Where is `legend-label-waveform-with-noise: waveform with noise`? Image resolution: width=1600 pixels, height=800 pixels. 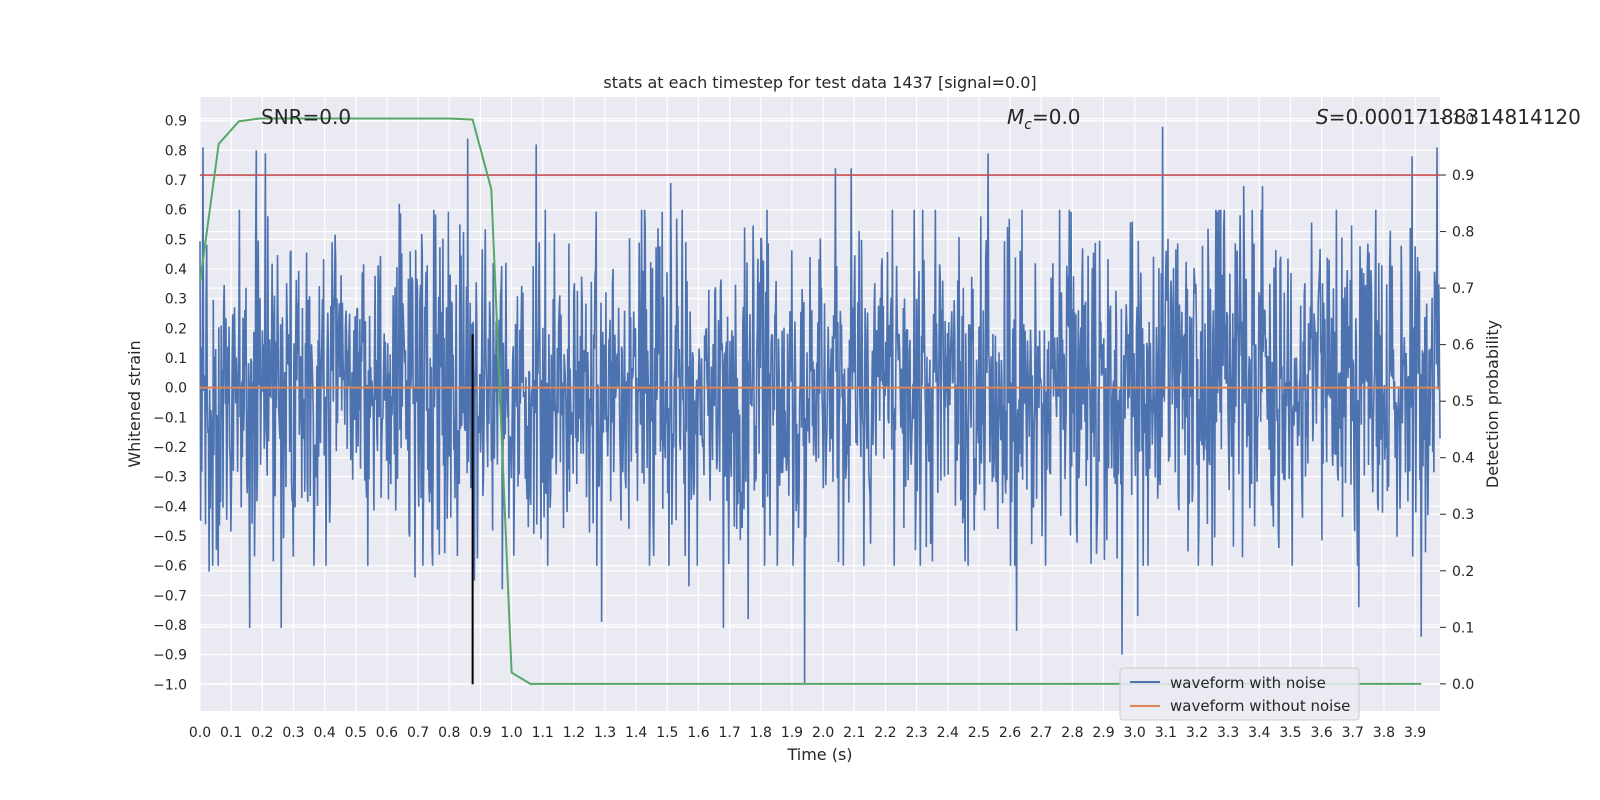 legend-label-waveform-with-noise: waveform with noise is located at coordinates (1248, 683).